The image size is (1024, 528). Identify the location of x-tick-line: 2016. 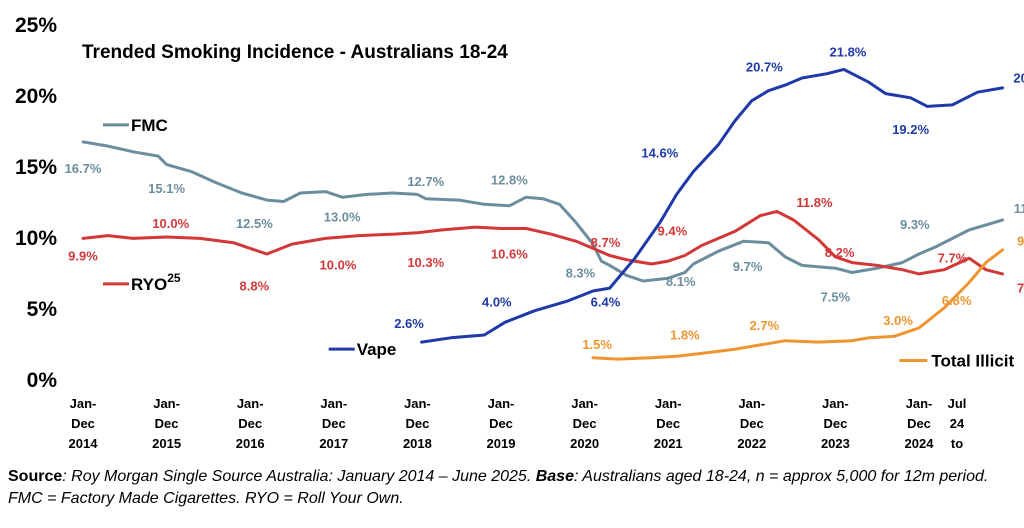
(250, 443).